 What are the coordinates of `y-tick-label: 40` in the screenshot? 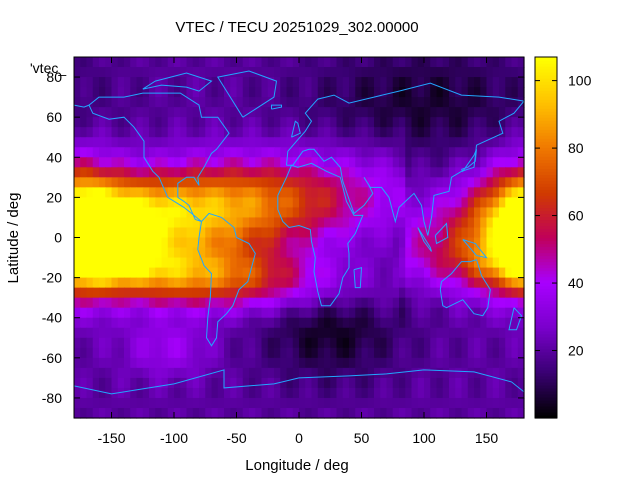 It's located at (54, 157).